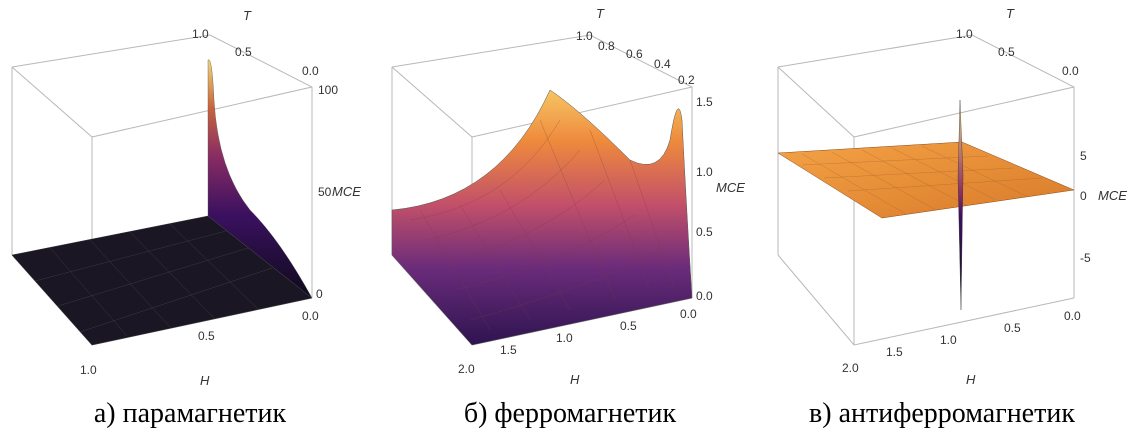 The image size is (1142, 441). What do you see at coordinates (686, 80) in the screenshot?
I see `tick-t-b-4: 0.2` at bounding box center [686, 80].